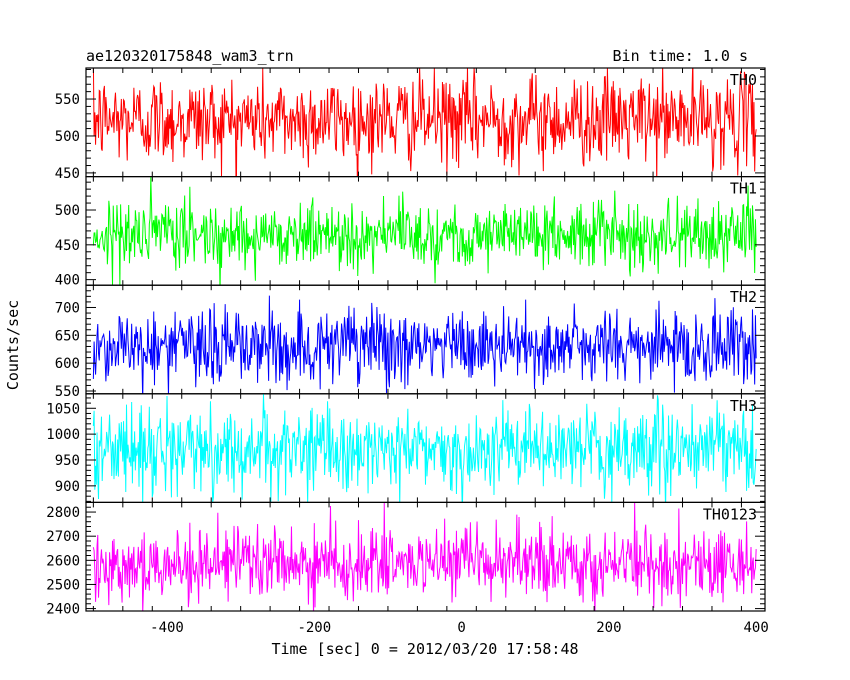 The image size is (850, 680). I want to click on series-line-th0, so click(424, 122).